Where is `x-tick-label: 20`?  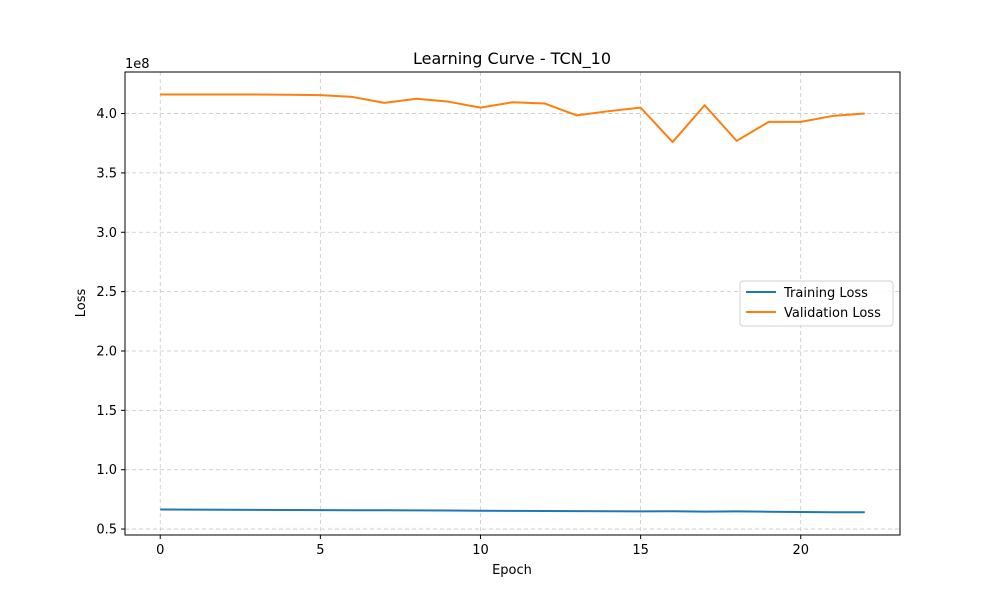
x-tick-label: 20 is located at coordinates (800, 550).